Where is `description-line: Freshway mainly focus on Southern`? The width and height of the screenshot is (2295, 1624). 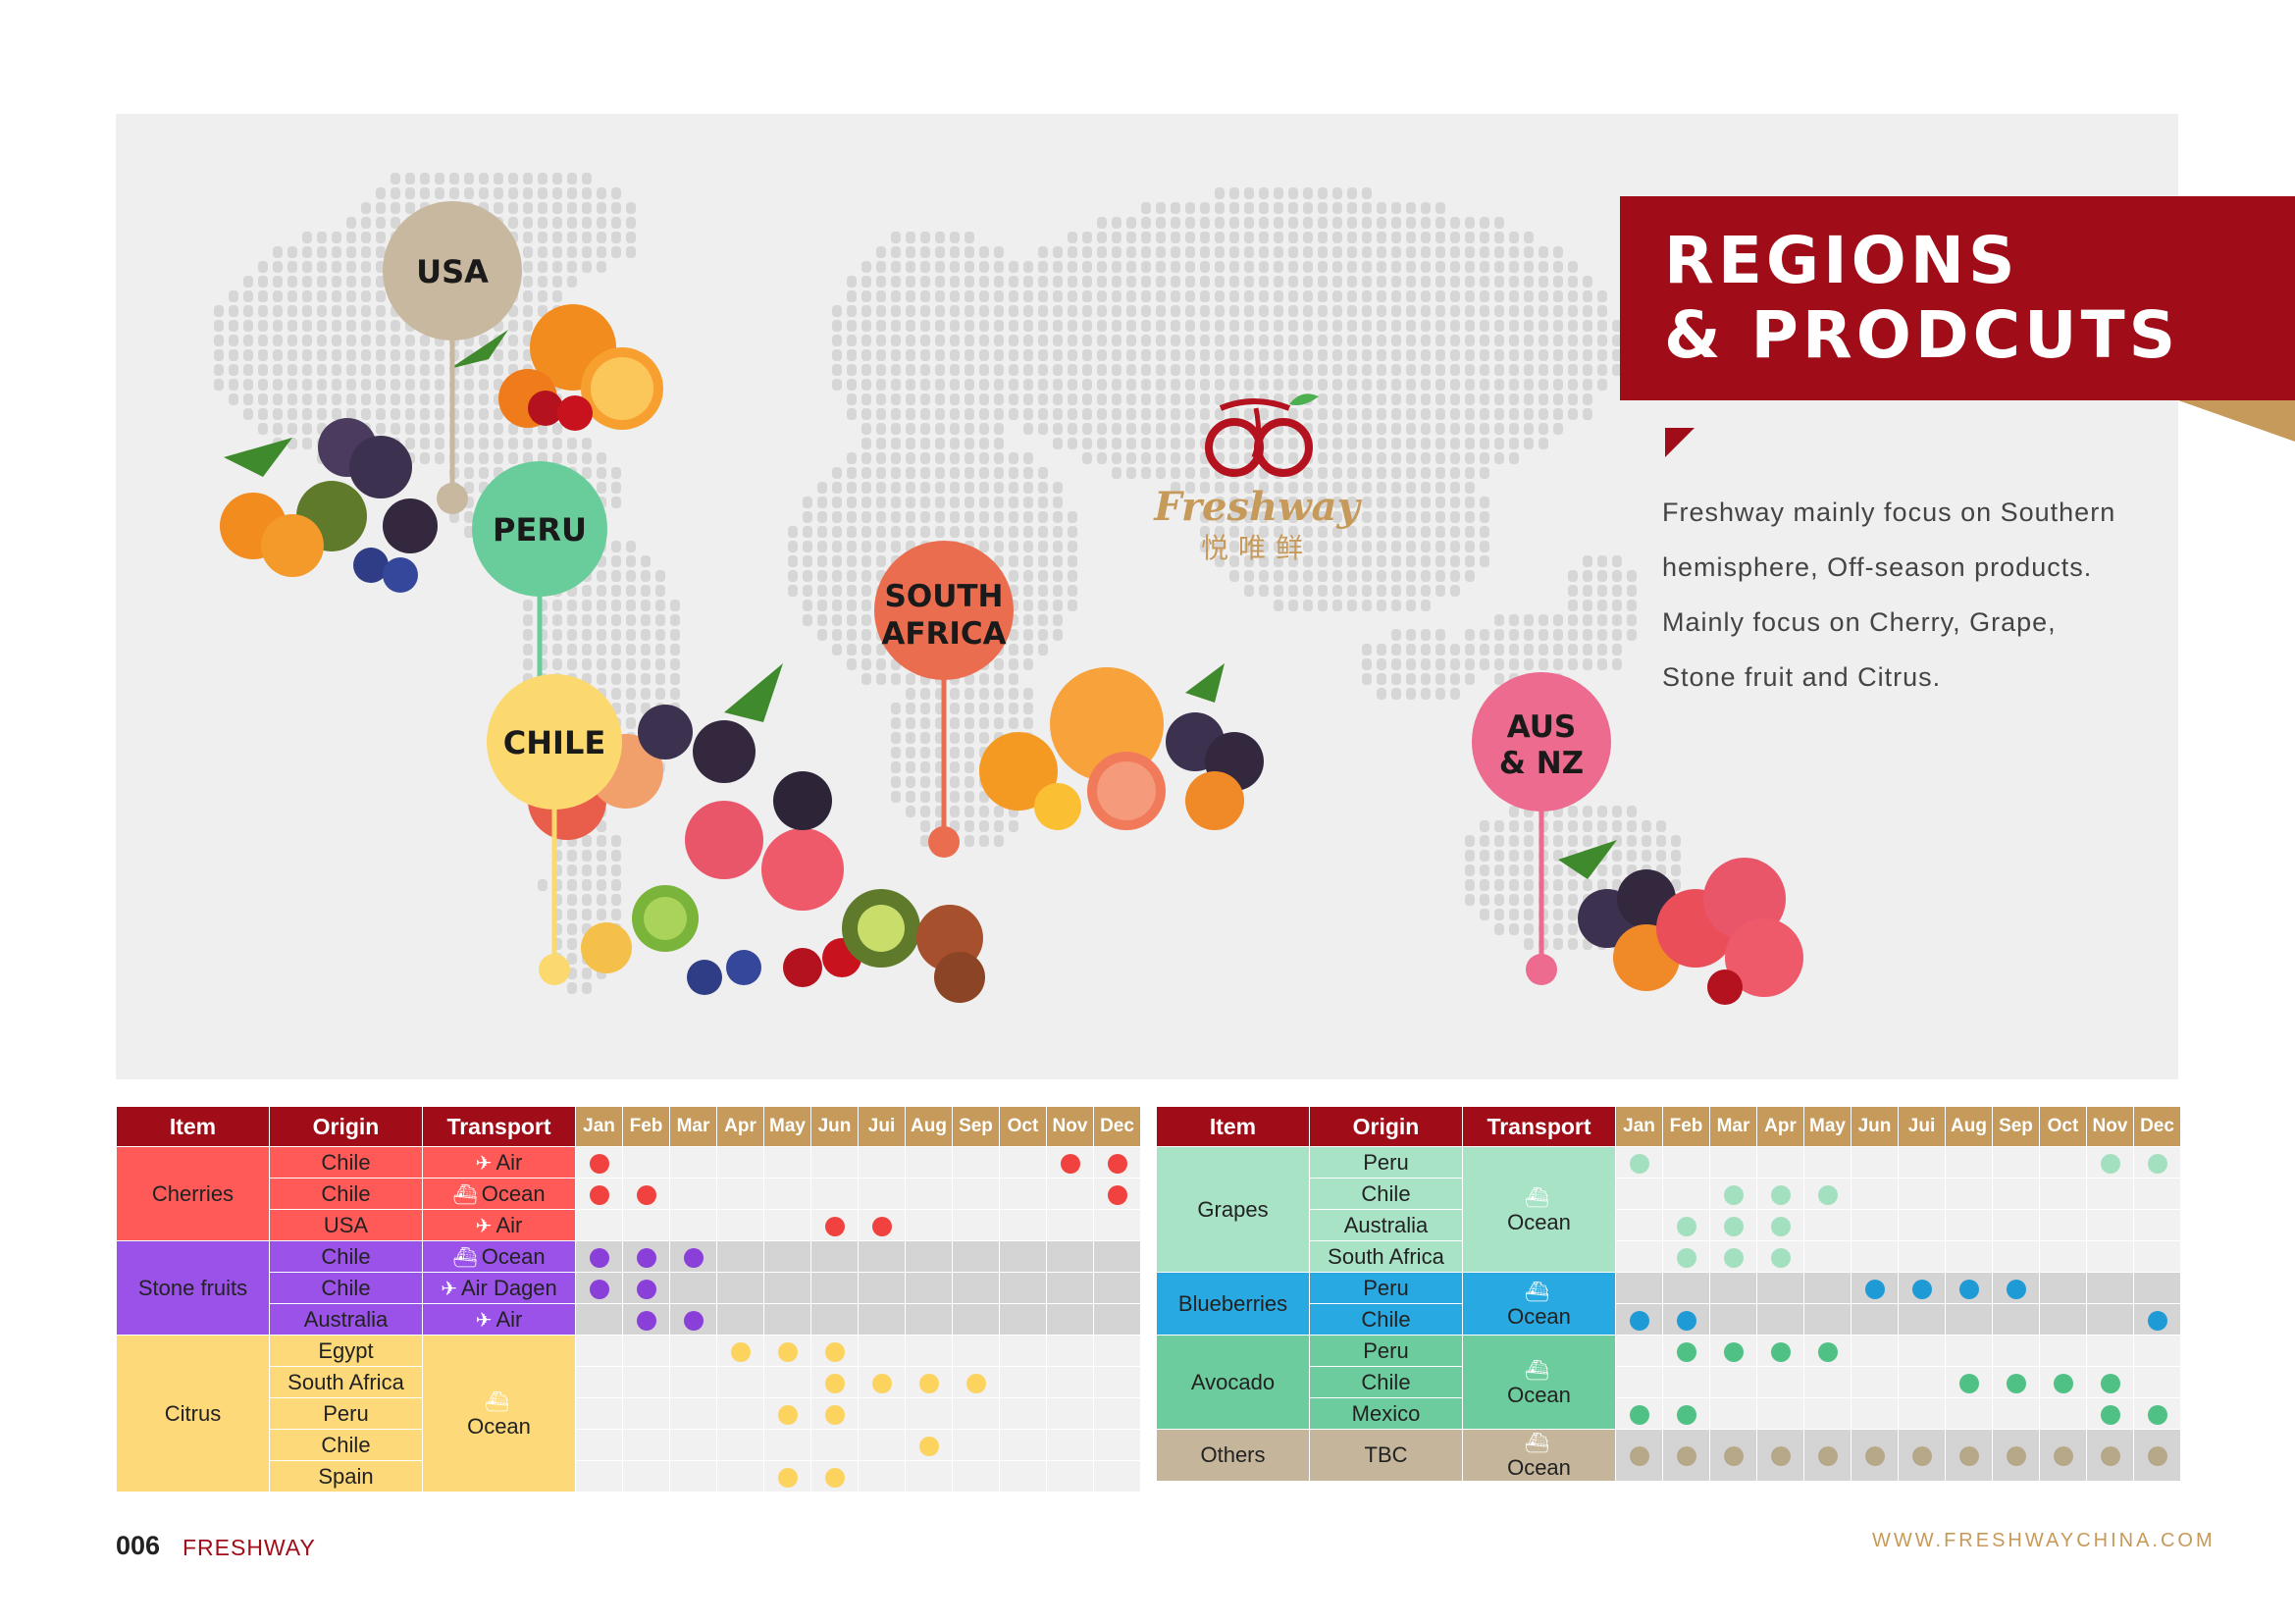 description-line: Freshway mainly focus on Southern is located at coordinates (1889, 512).